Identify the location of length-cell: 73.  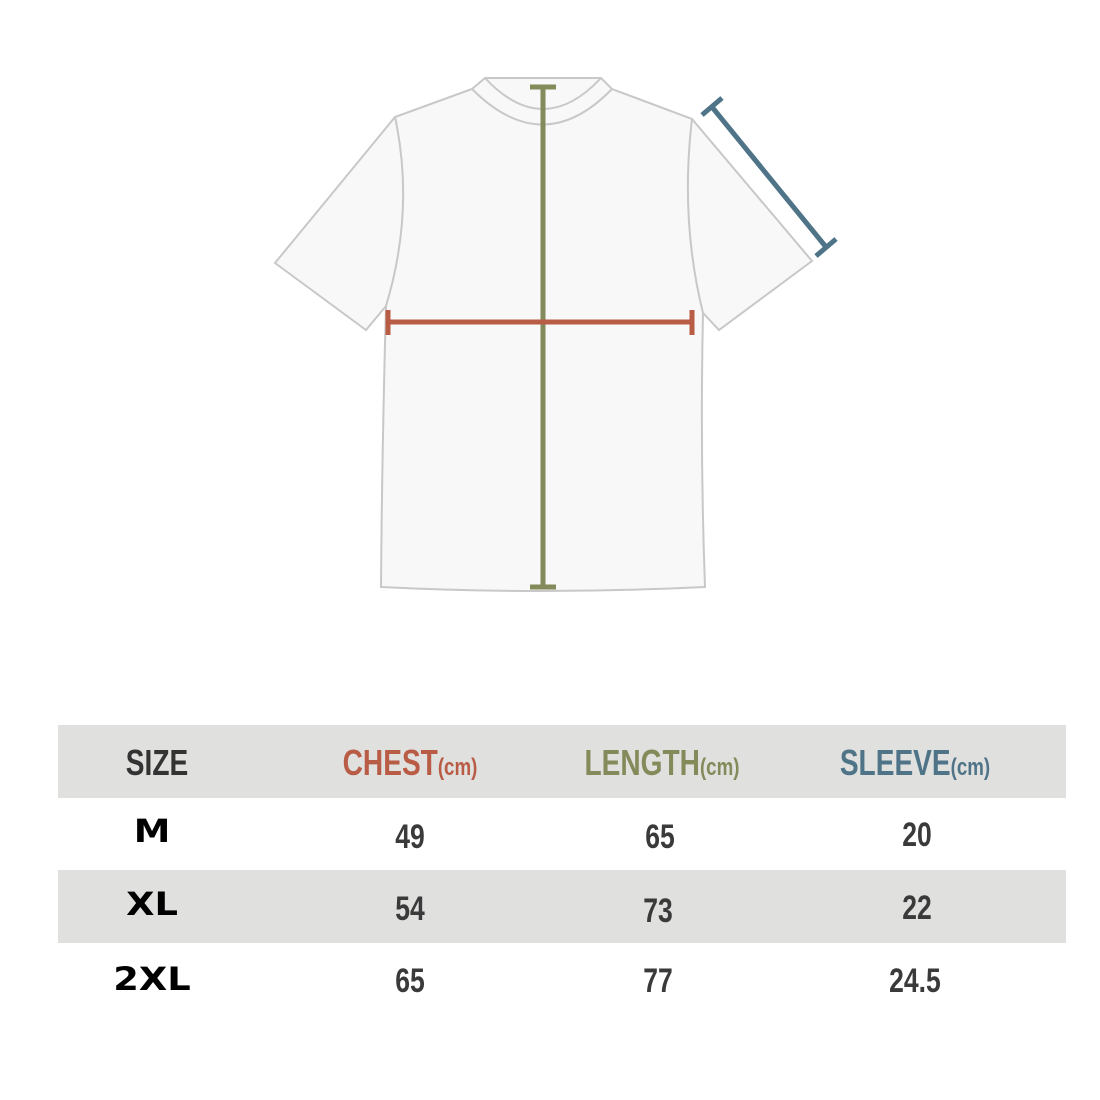
(658, 911).